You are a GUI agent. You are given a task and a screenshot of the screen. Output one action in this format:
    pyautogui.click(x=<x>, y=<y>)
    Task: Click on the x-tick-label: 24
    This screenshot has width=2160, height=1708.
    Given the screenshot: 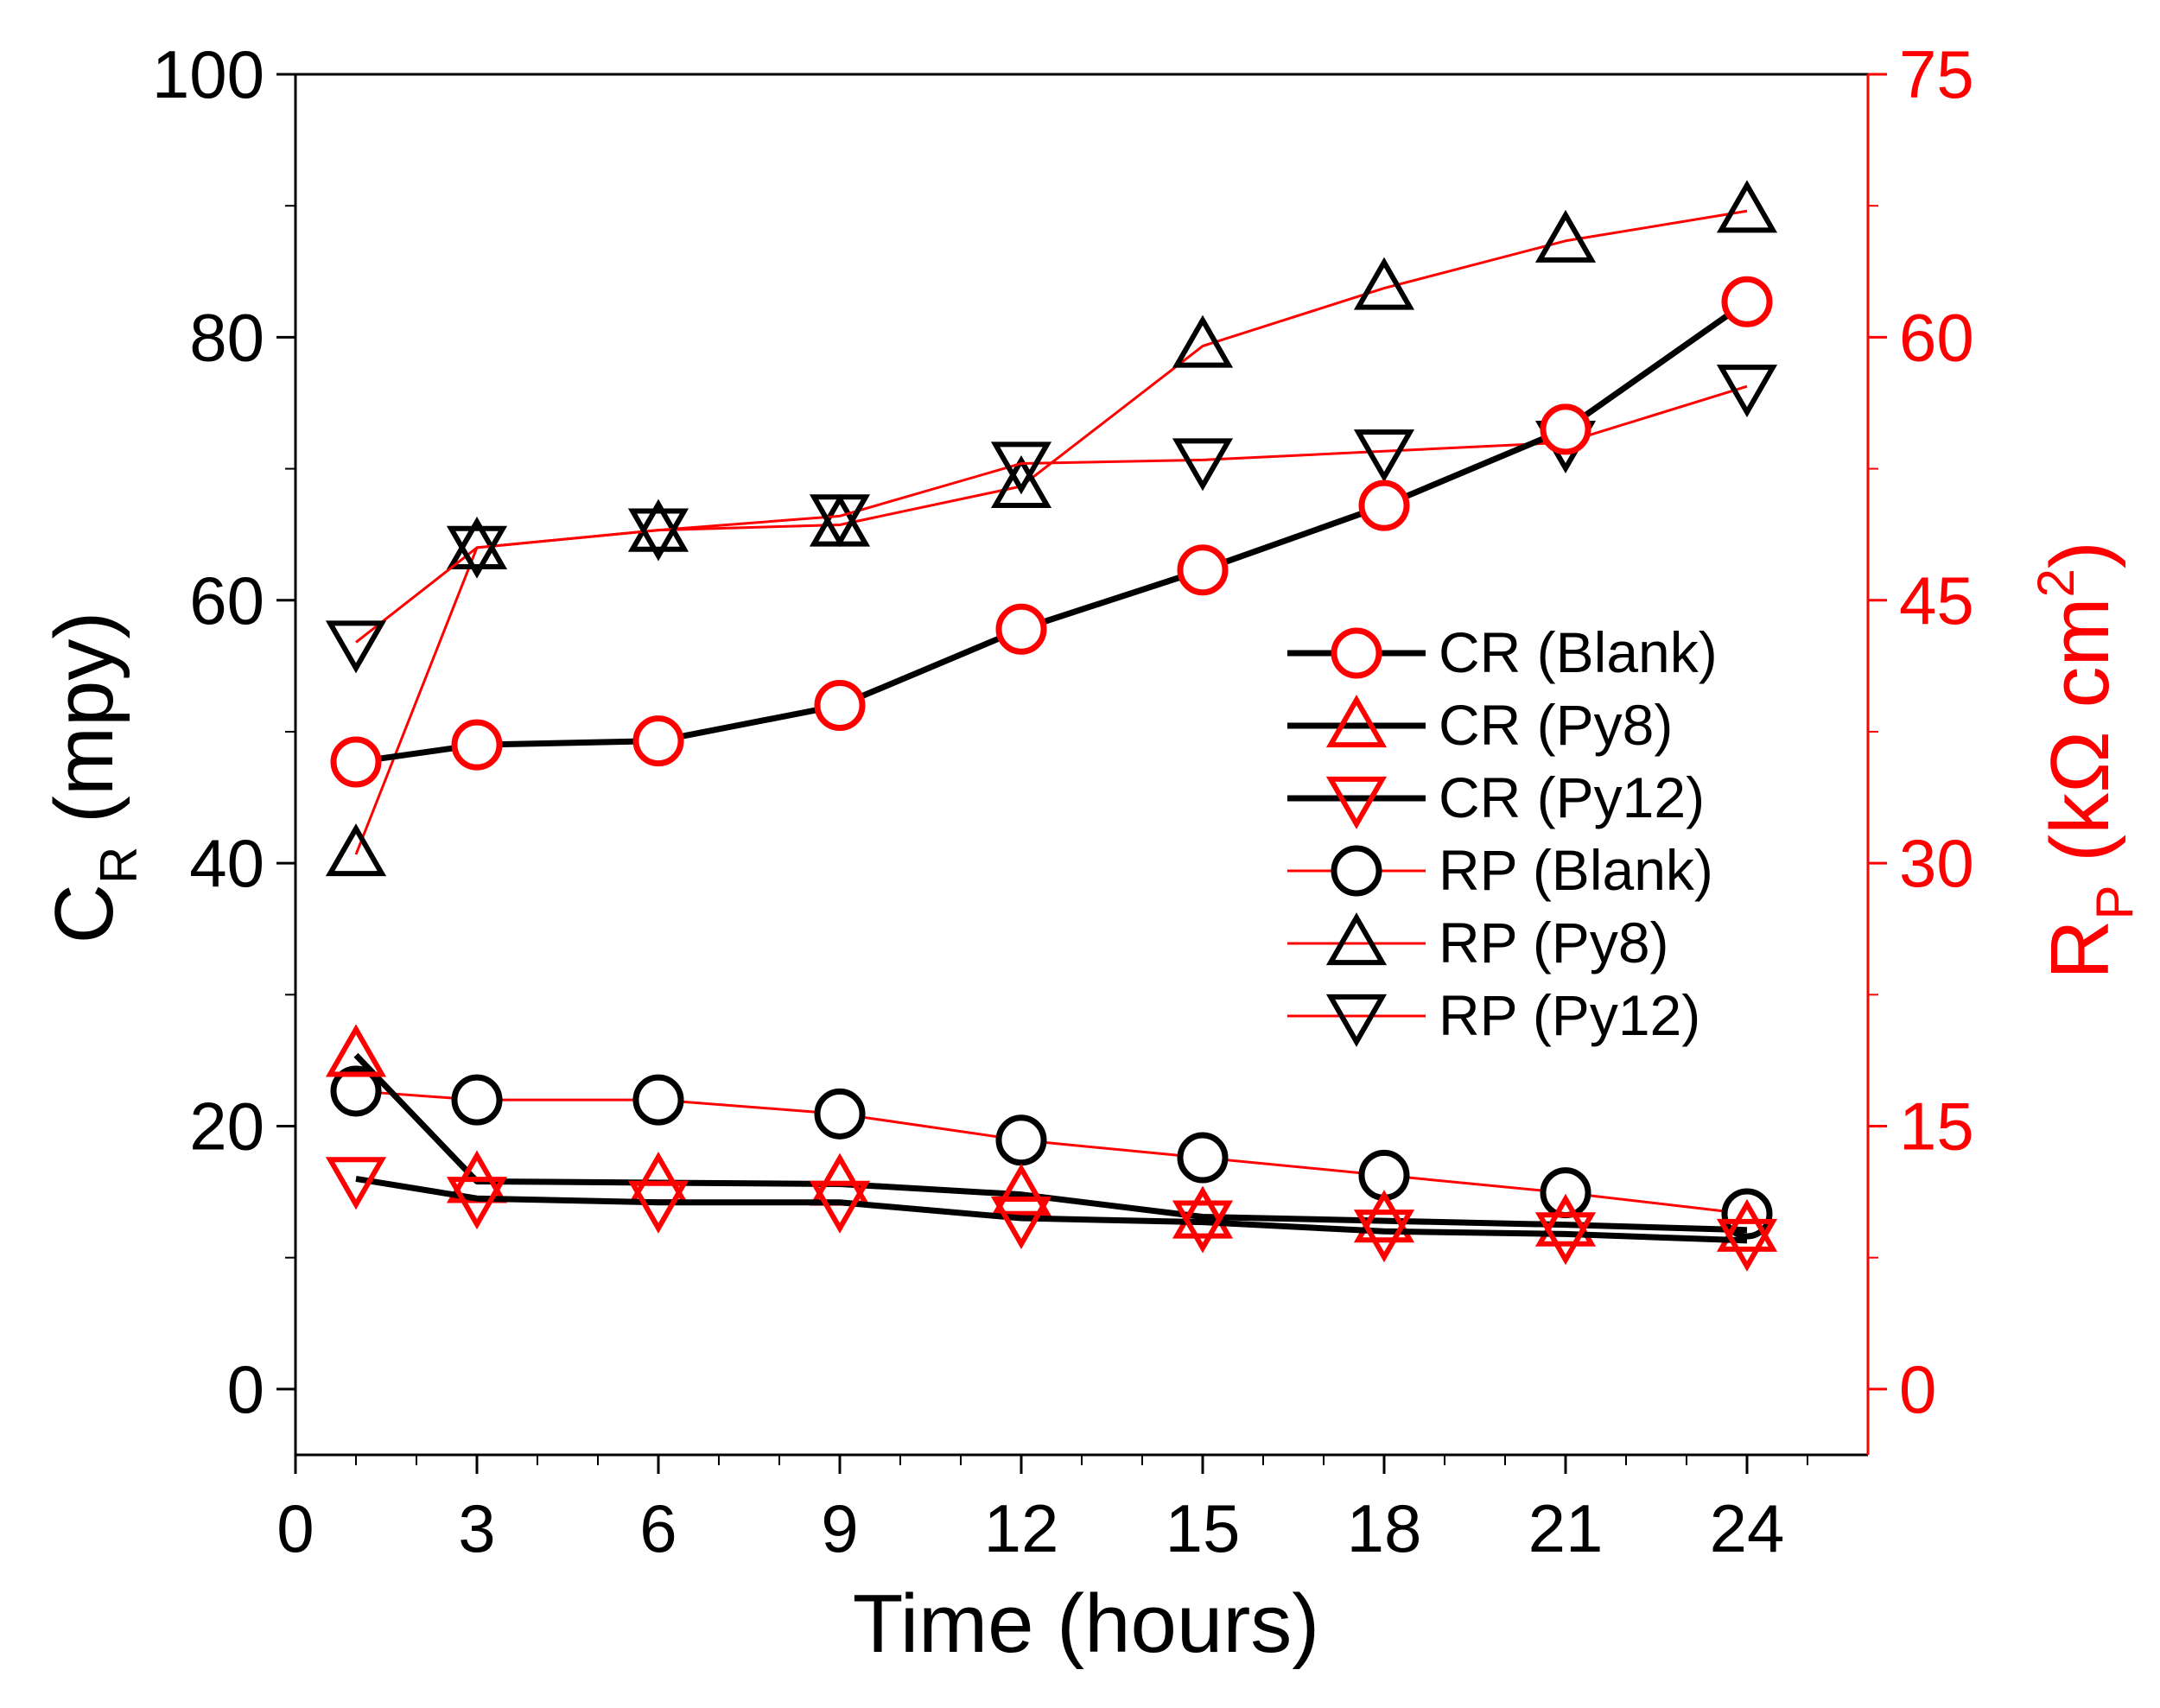 What is the action you would take?
    pyautogui.click(x=1747, y=1528)
    